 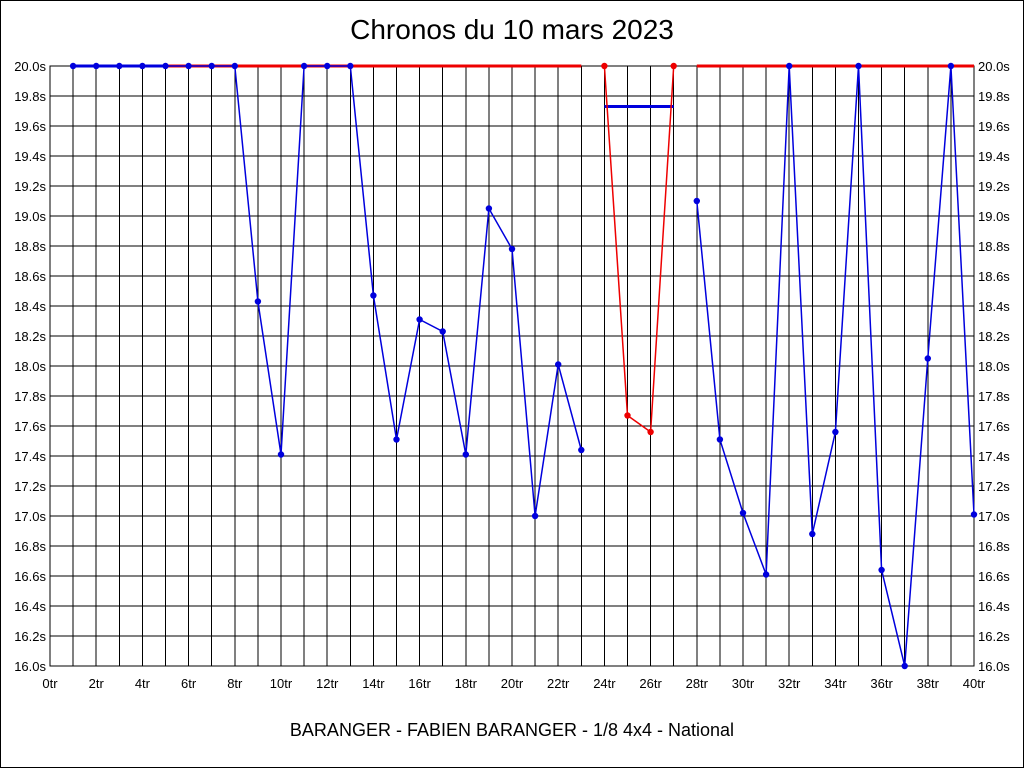 I want to click on y-tick-label-right: 16.0s, so click(x=994, y=666).